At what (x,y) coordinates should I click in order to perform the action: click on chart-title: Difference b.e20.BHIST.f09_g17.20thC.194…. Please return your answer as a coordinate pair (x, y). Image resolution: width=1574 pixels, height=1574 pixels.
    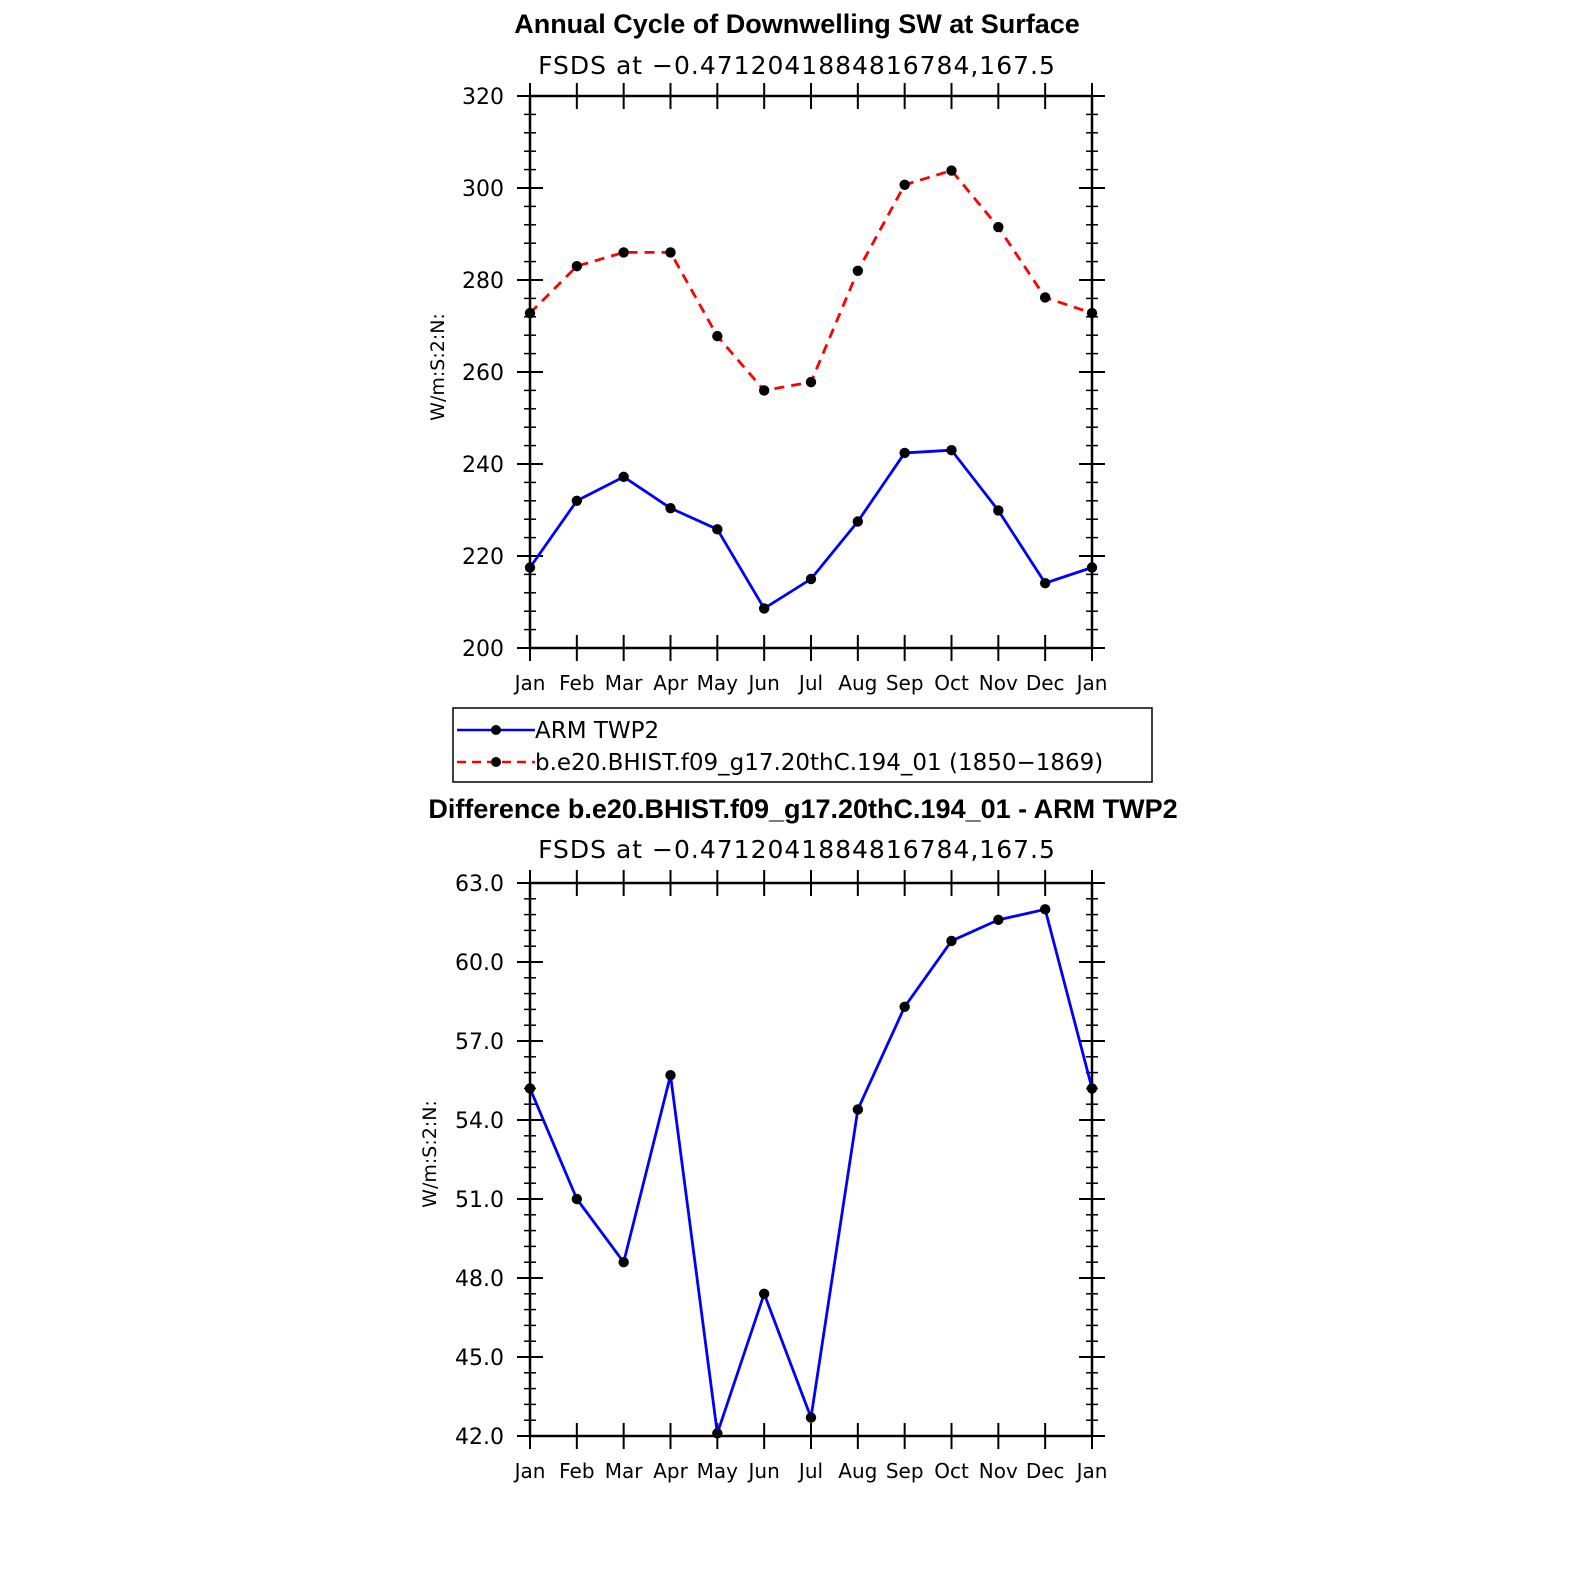
    Looking at the image, I should click on (802, 809).